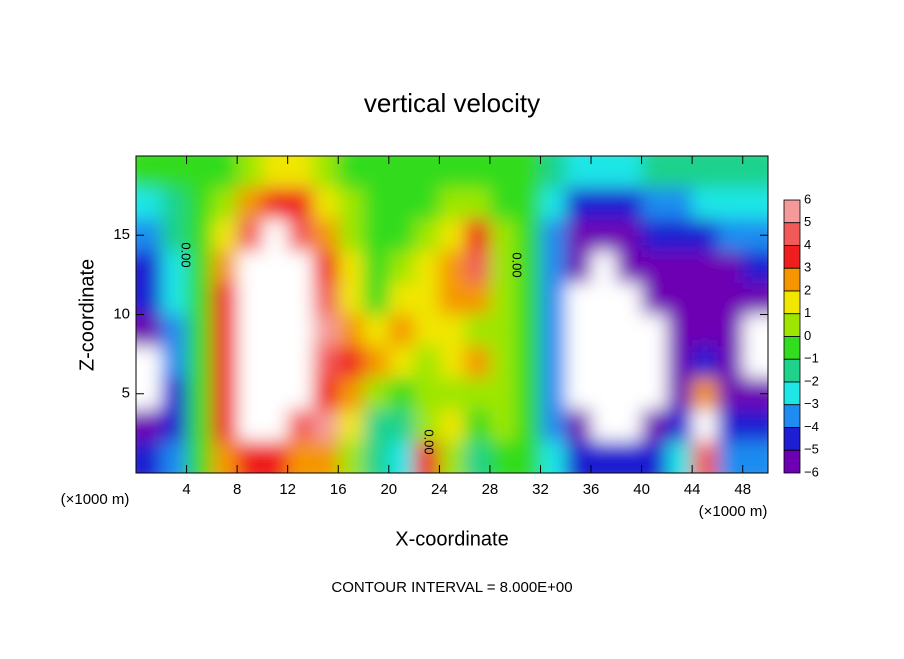 This screenshot has width=904, height=659. I want to click on colorbar-label: 6, so click(807, 198).